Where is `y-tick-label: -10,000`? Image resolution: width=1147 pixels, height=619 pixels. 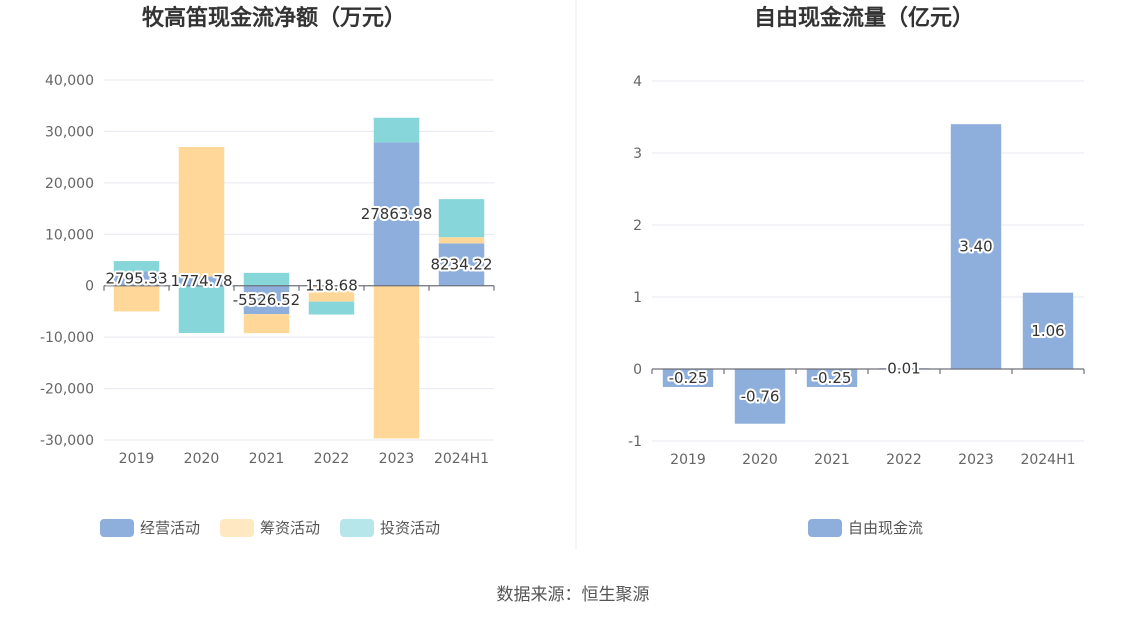
y-tick-label: -10,000 is located at coordinates (67, 338).